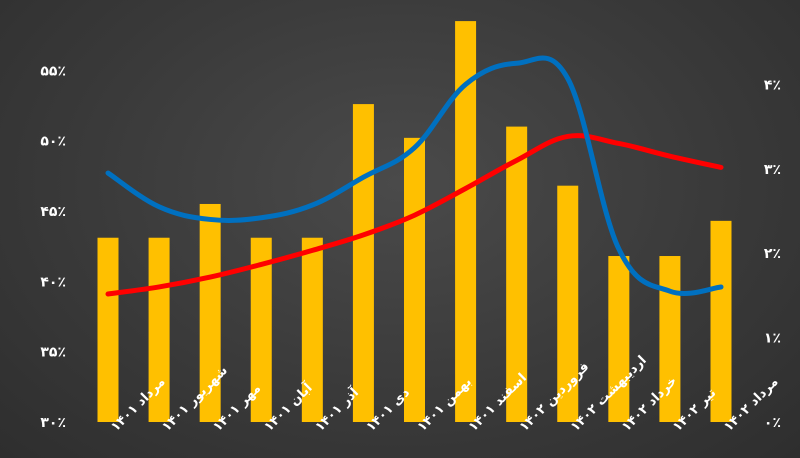 Image resolution: width=800 pixels, height=458 pixels. I want to click on right-tick-label: ۰٪, so click(772, 423).